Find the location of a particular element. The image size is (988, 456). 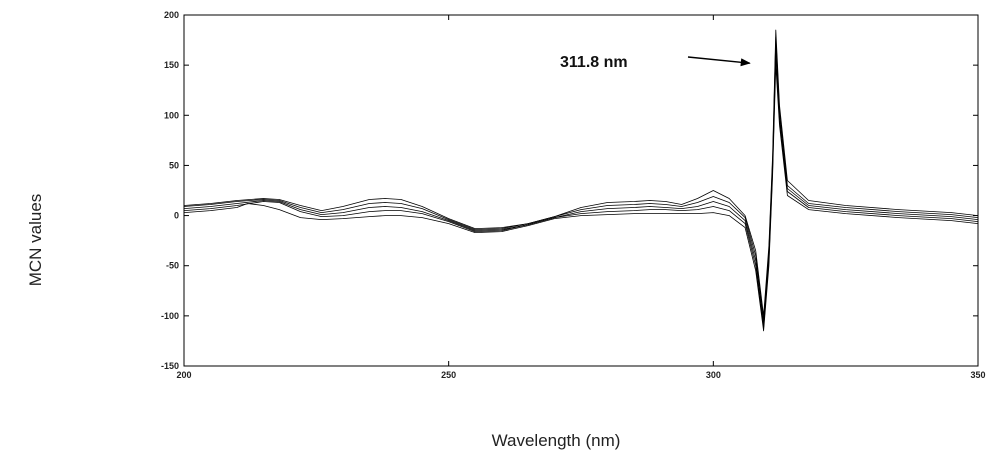

y-tick-label: 0 is located at coordinates (176, 216).